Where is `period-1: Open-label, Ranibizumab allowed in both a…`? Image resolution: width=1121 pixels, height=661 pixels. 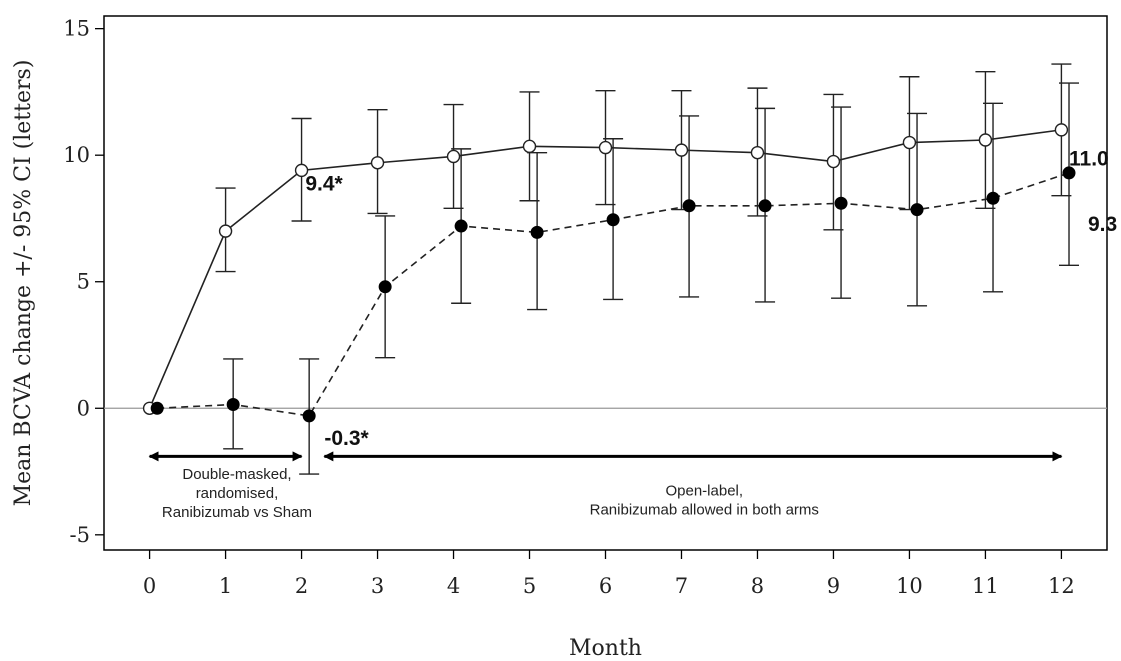
period-1: Open-label, Ranibizumab allowed in both a… is located at coordinates (693, 485).